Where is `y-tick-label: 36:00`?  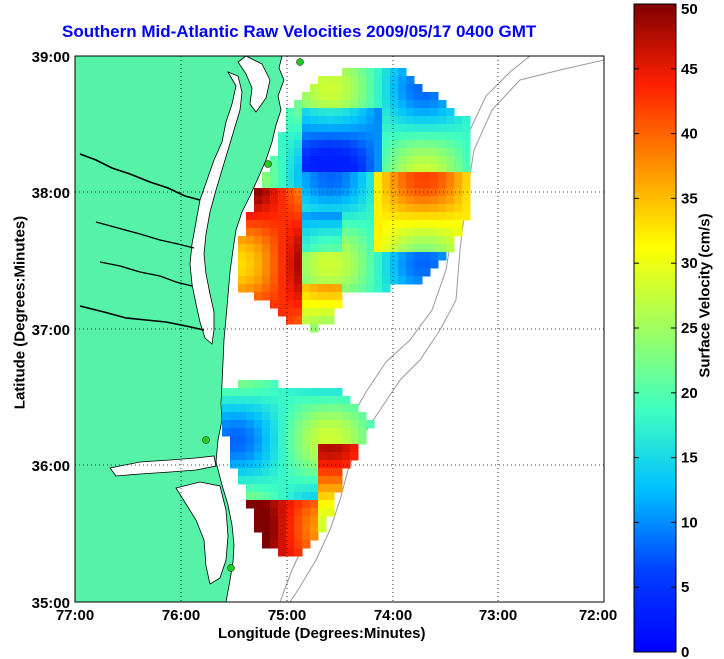 y-tick-label: 36:00 is located at coordinates (51, 466).